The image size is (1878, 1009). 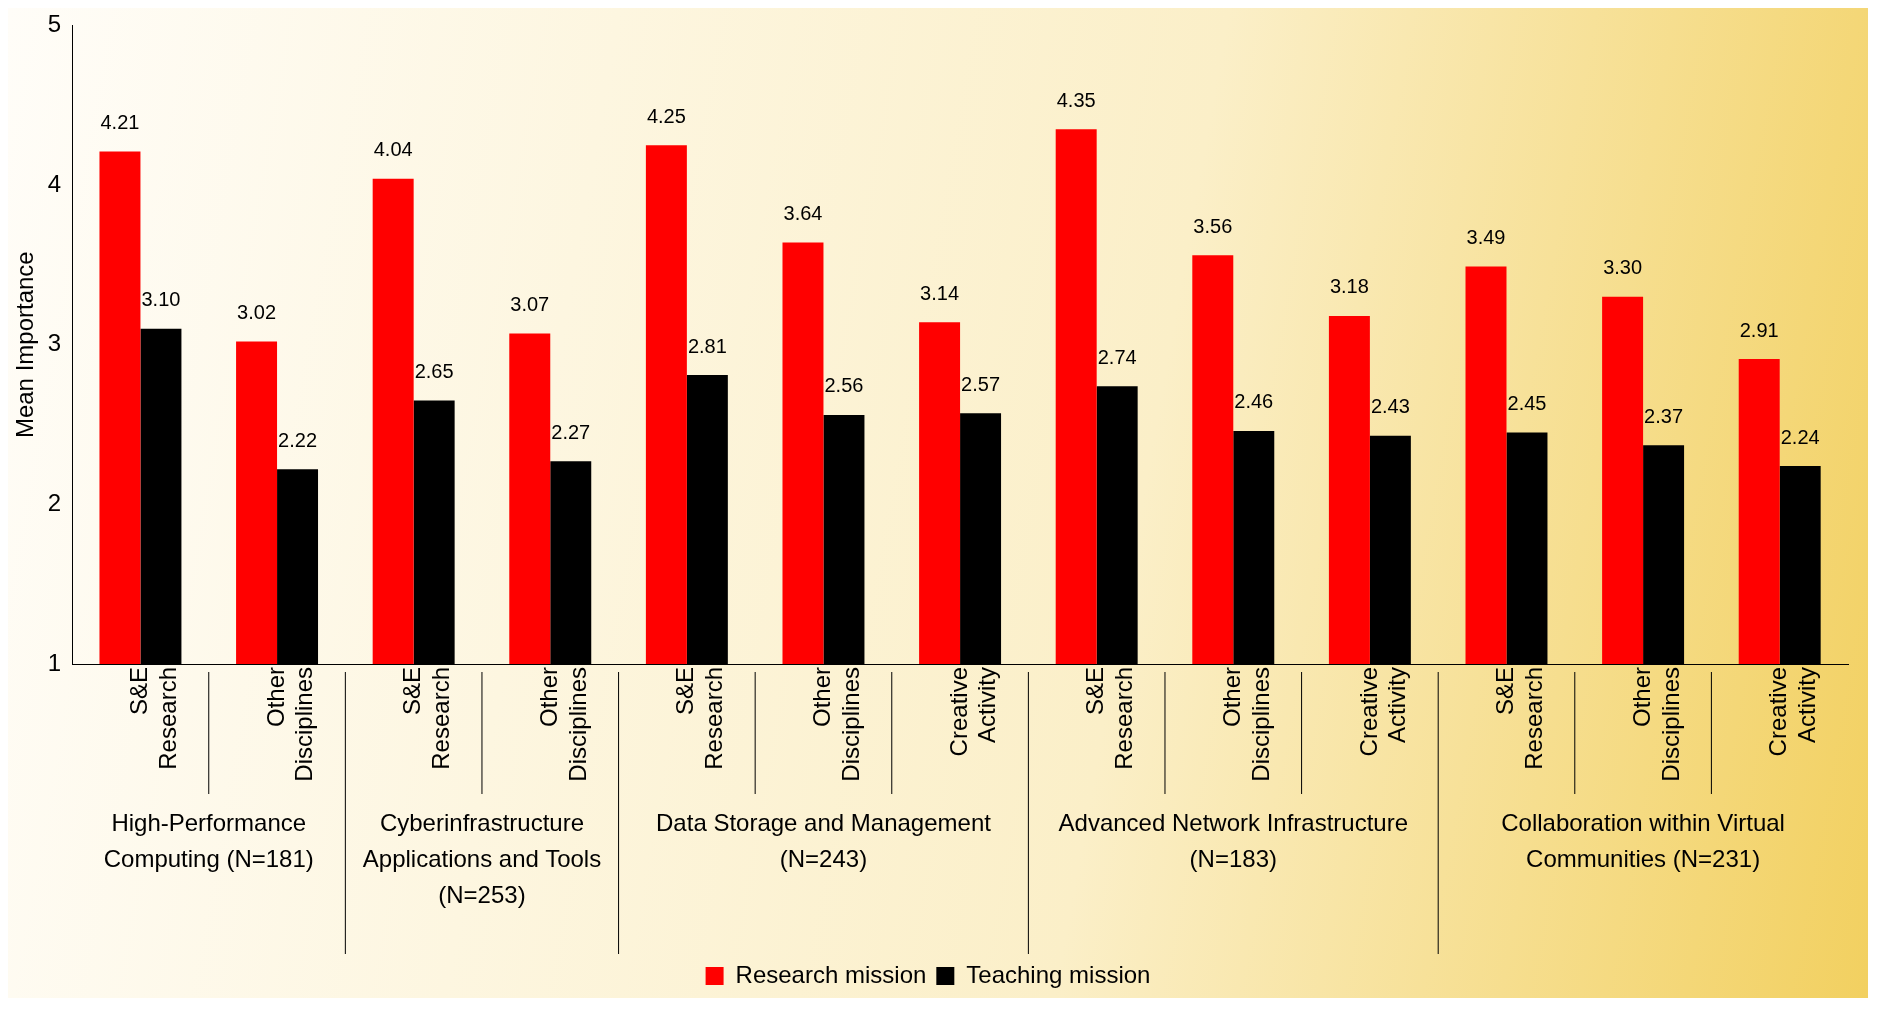 What do you see at coordinates (54, 662) in the screenshot?
I see `y-tick-label: 1` at bounding box center [54, 662].